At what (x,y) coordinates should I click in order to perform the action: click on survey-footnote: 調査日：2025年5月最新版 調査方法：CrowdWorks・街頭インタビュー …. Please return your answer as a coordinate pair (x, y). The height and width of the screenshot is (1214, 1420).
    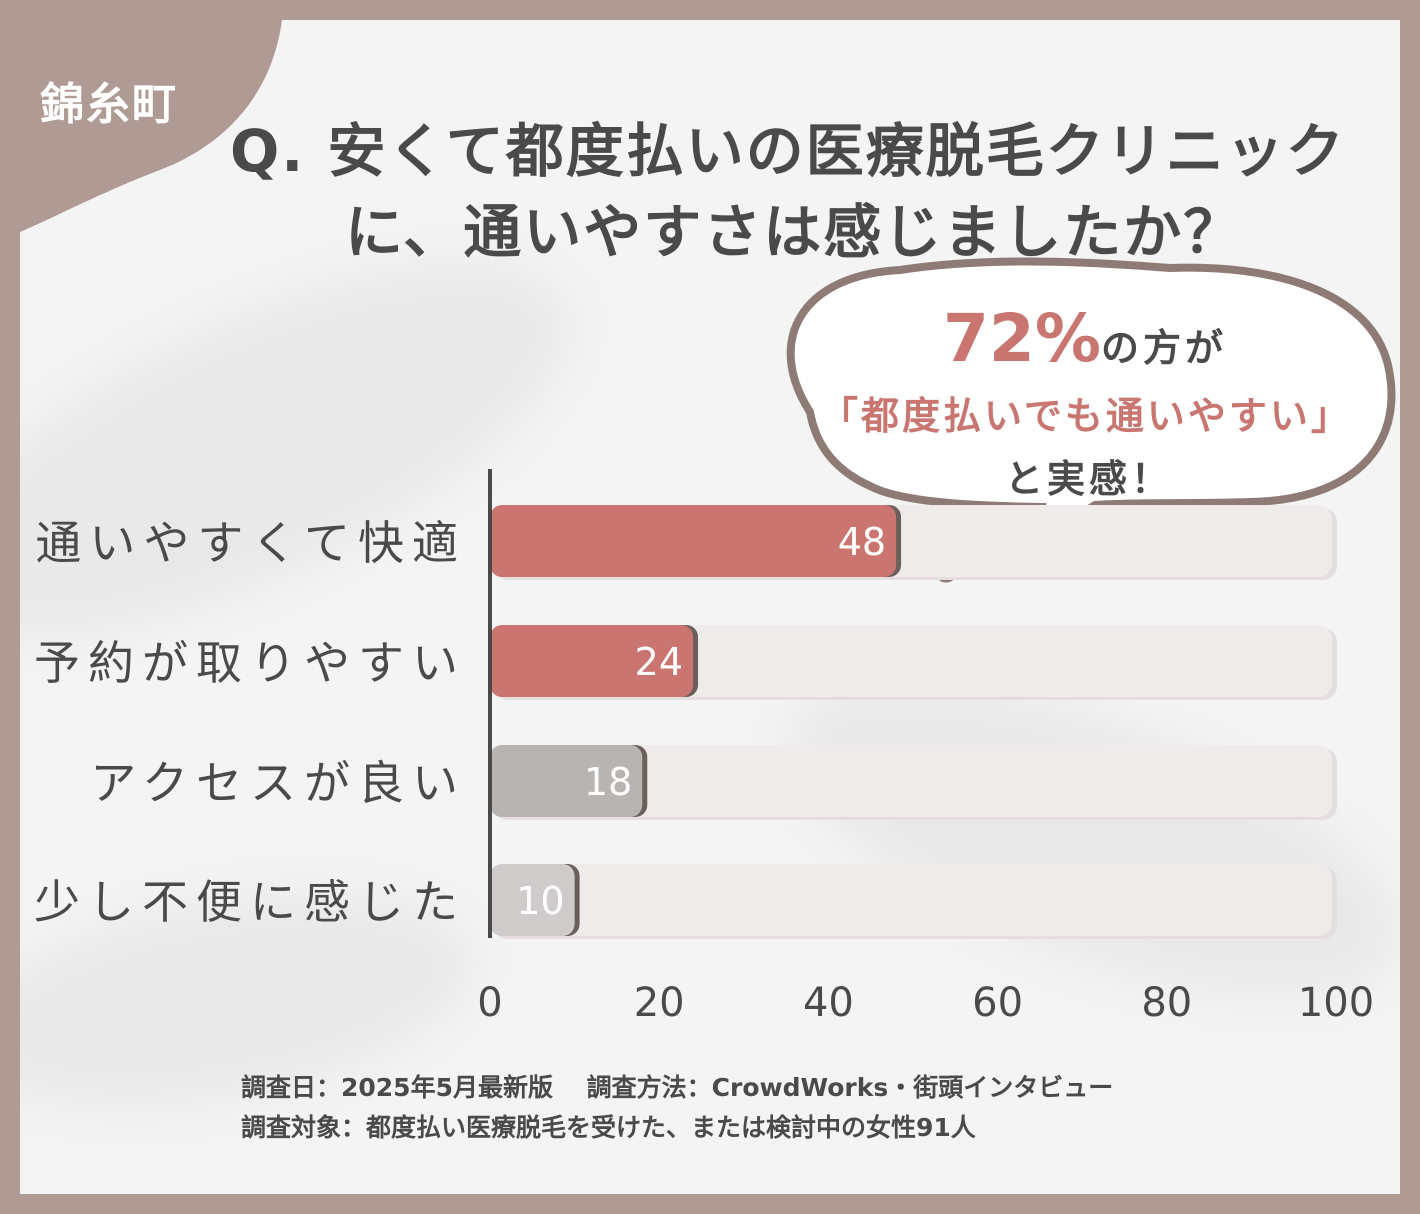
    Looking at the image, I should click on (677, 1108).